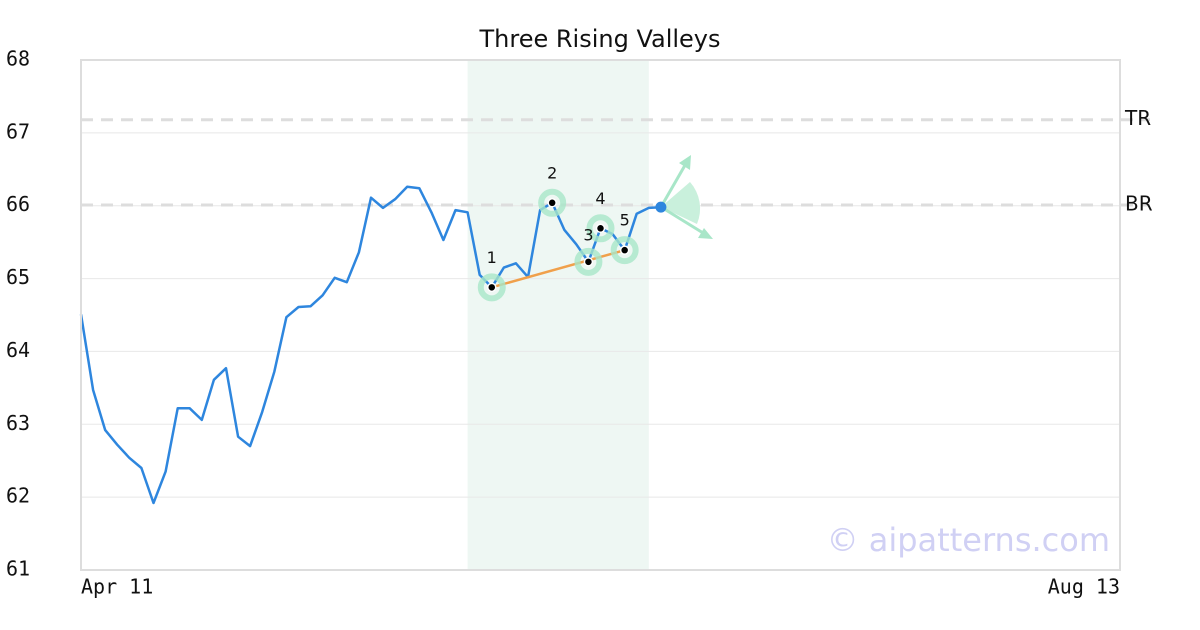 The image size is (1200, 630). Describe the element at coordinates (599, 39) in the screenshot. I see `chart-title: Three Rising Valleys` at that location.